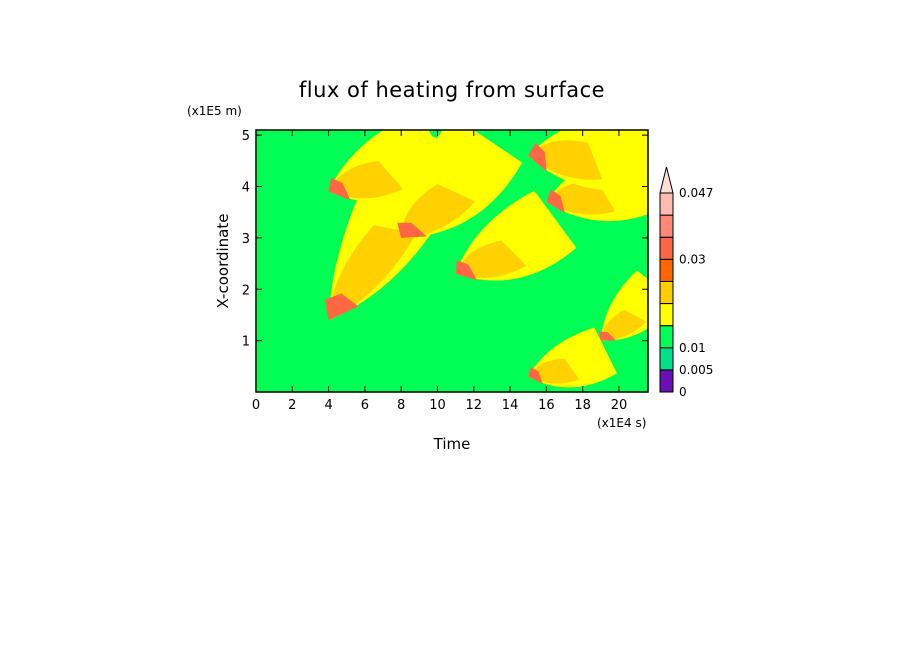 The height and width of the screenshot is (654, 904). What do you see at coordinates (666, 180) in the screenshot?
I see `colorbar-overflow-triangle` at bounding box center [666, 180].